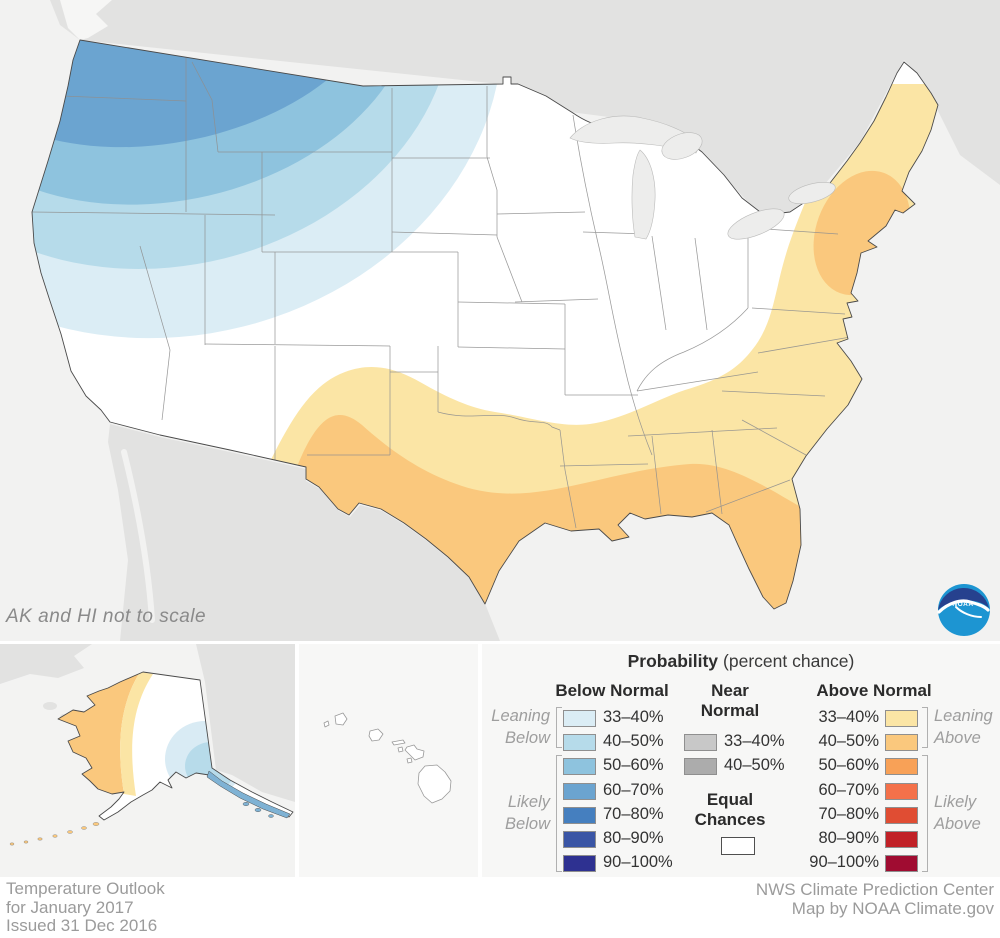 The image size is (1000, 938). Describe the element at coordinates (612, 690) in the screenshot. I see `below-normal-header: Below Normal` at that location.